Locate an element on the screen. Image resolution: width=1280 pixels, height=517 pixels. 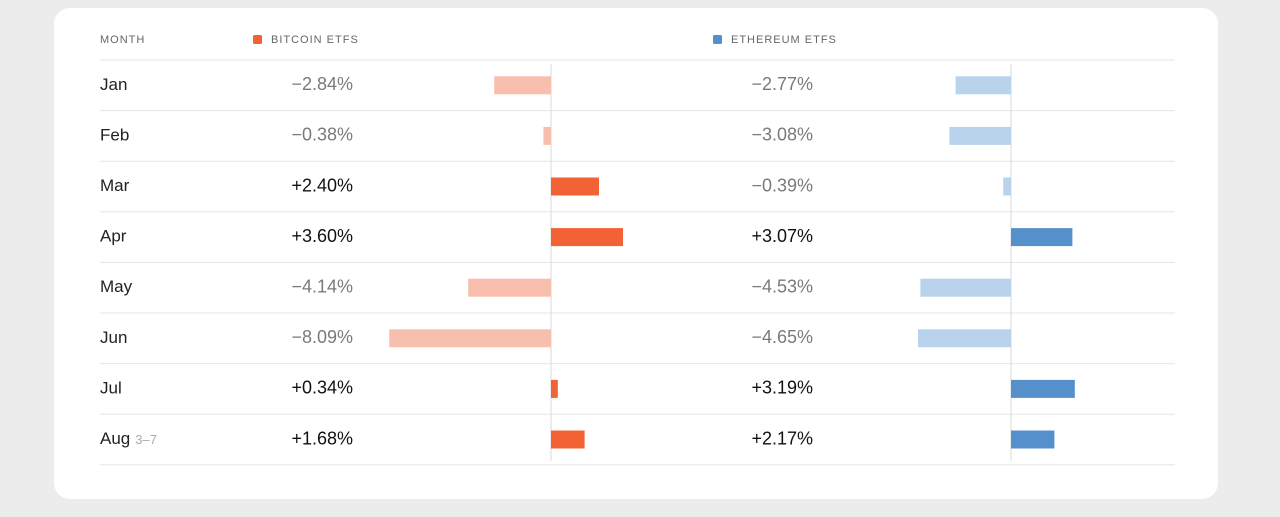
value-label: −4.65% is located at coordinates (782, 337).